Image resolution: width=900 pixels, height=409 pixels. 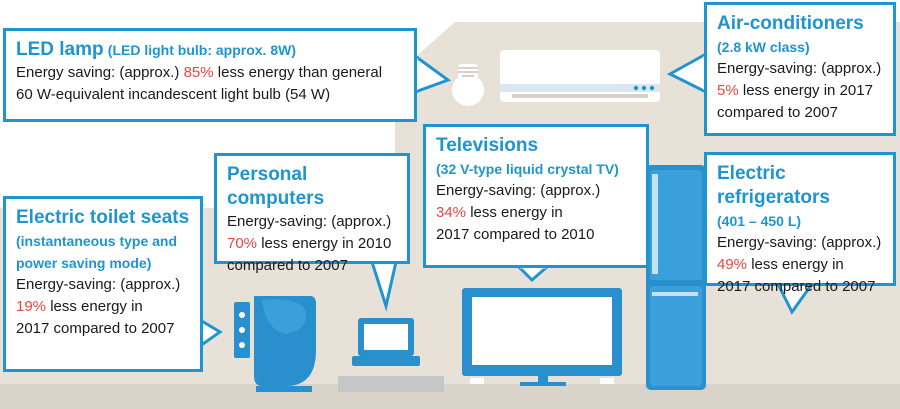 I want to click on led-suffix: less energy than general, so click(x=298, y=72).